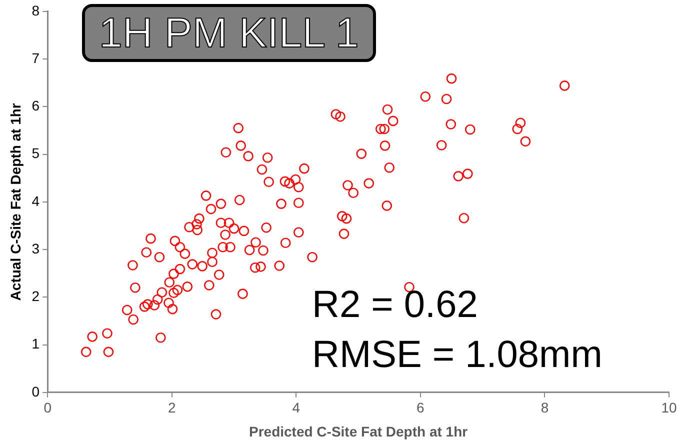 The image size is (681, 447). What do you see at coordinates (36, 153) in the screenshot?
I see `y-tick-label: 5` at bounding box center [36, 153].